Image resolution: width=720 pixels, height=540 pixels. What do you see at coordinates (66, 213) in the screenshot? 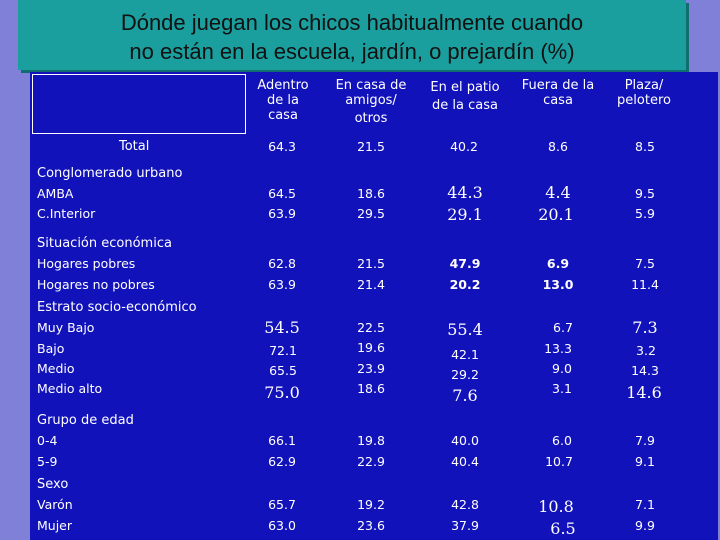
I see `row-label-cinterior: C.Interior` at bounding box center [66, 213].